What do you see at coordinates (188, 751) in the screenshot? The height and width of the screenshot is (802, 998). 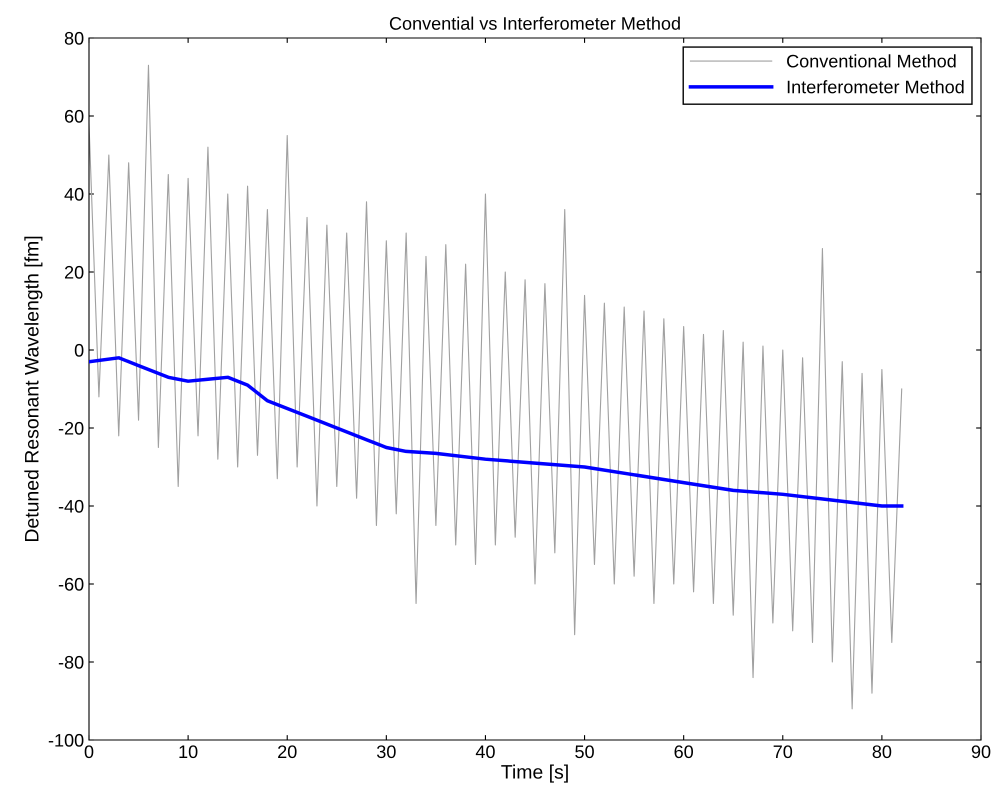 I see `x-tick-label: 10` at bounding box center [188, 751].